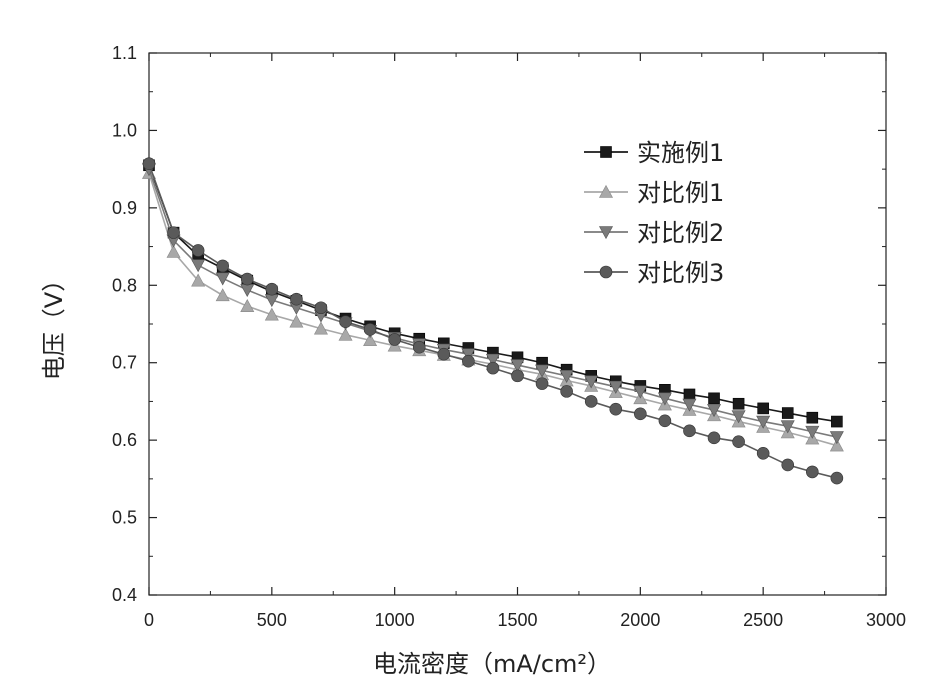 This screenshot has height=700, width=931. Describe the element at coordinates (680, 193) in the screenshot. I see `legend-label: 对比例1` at that location.